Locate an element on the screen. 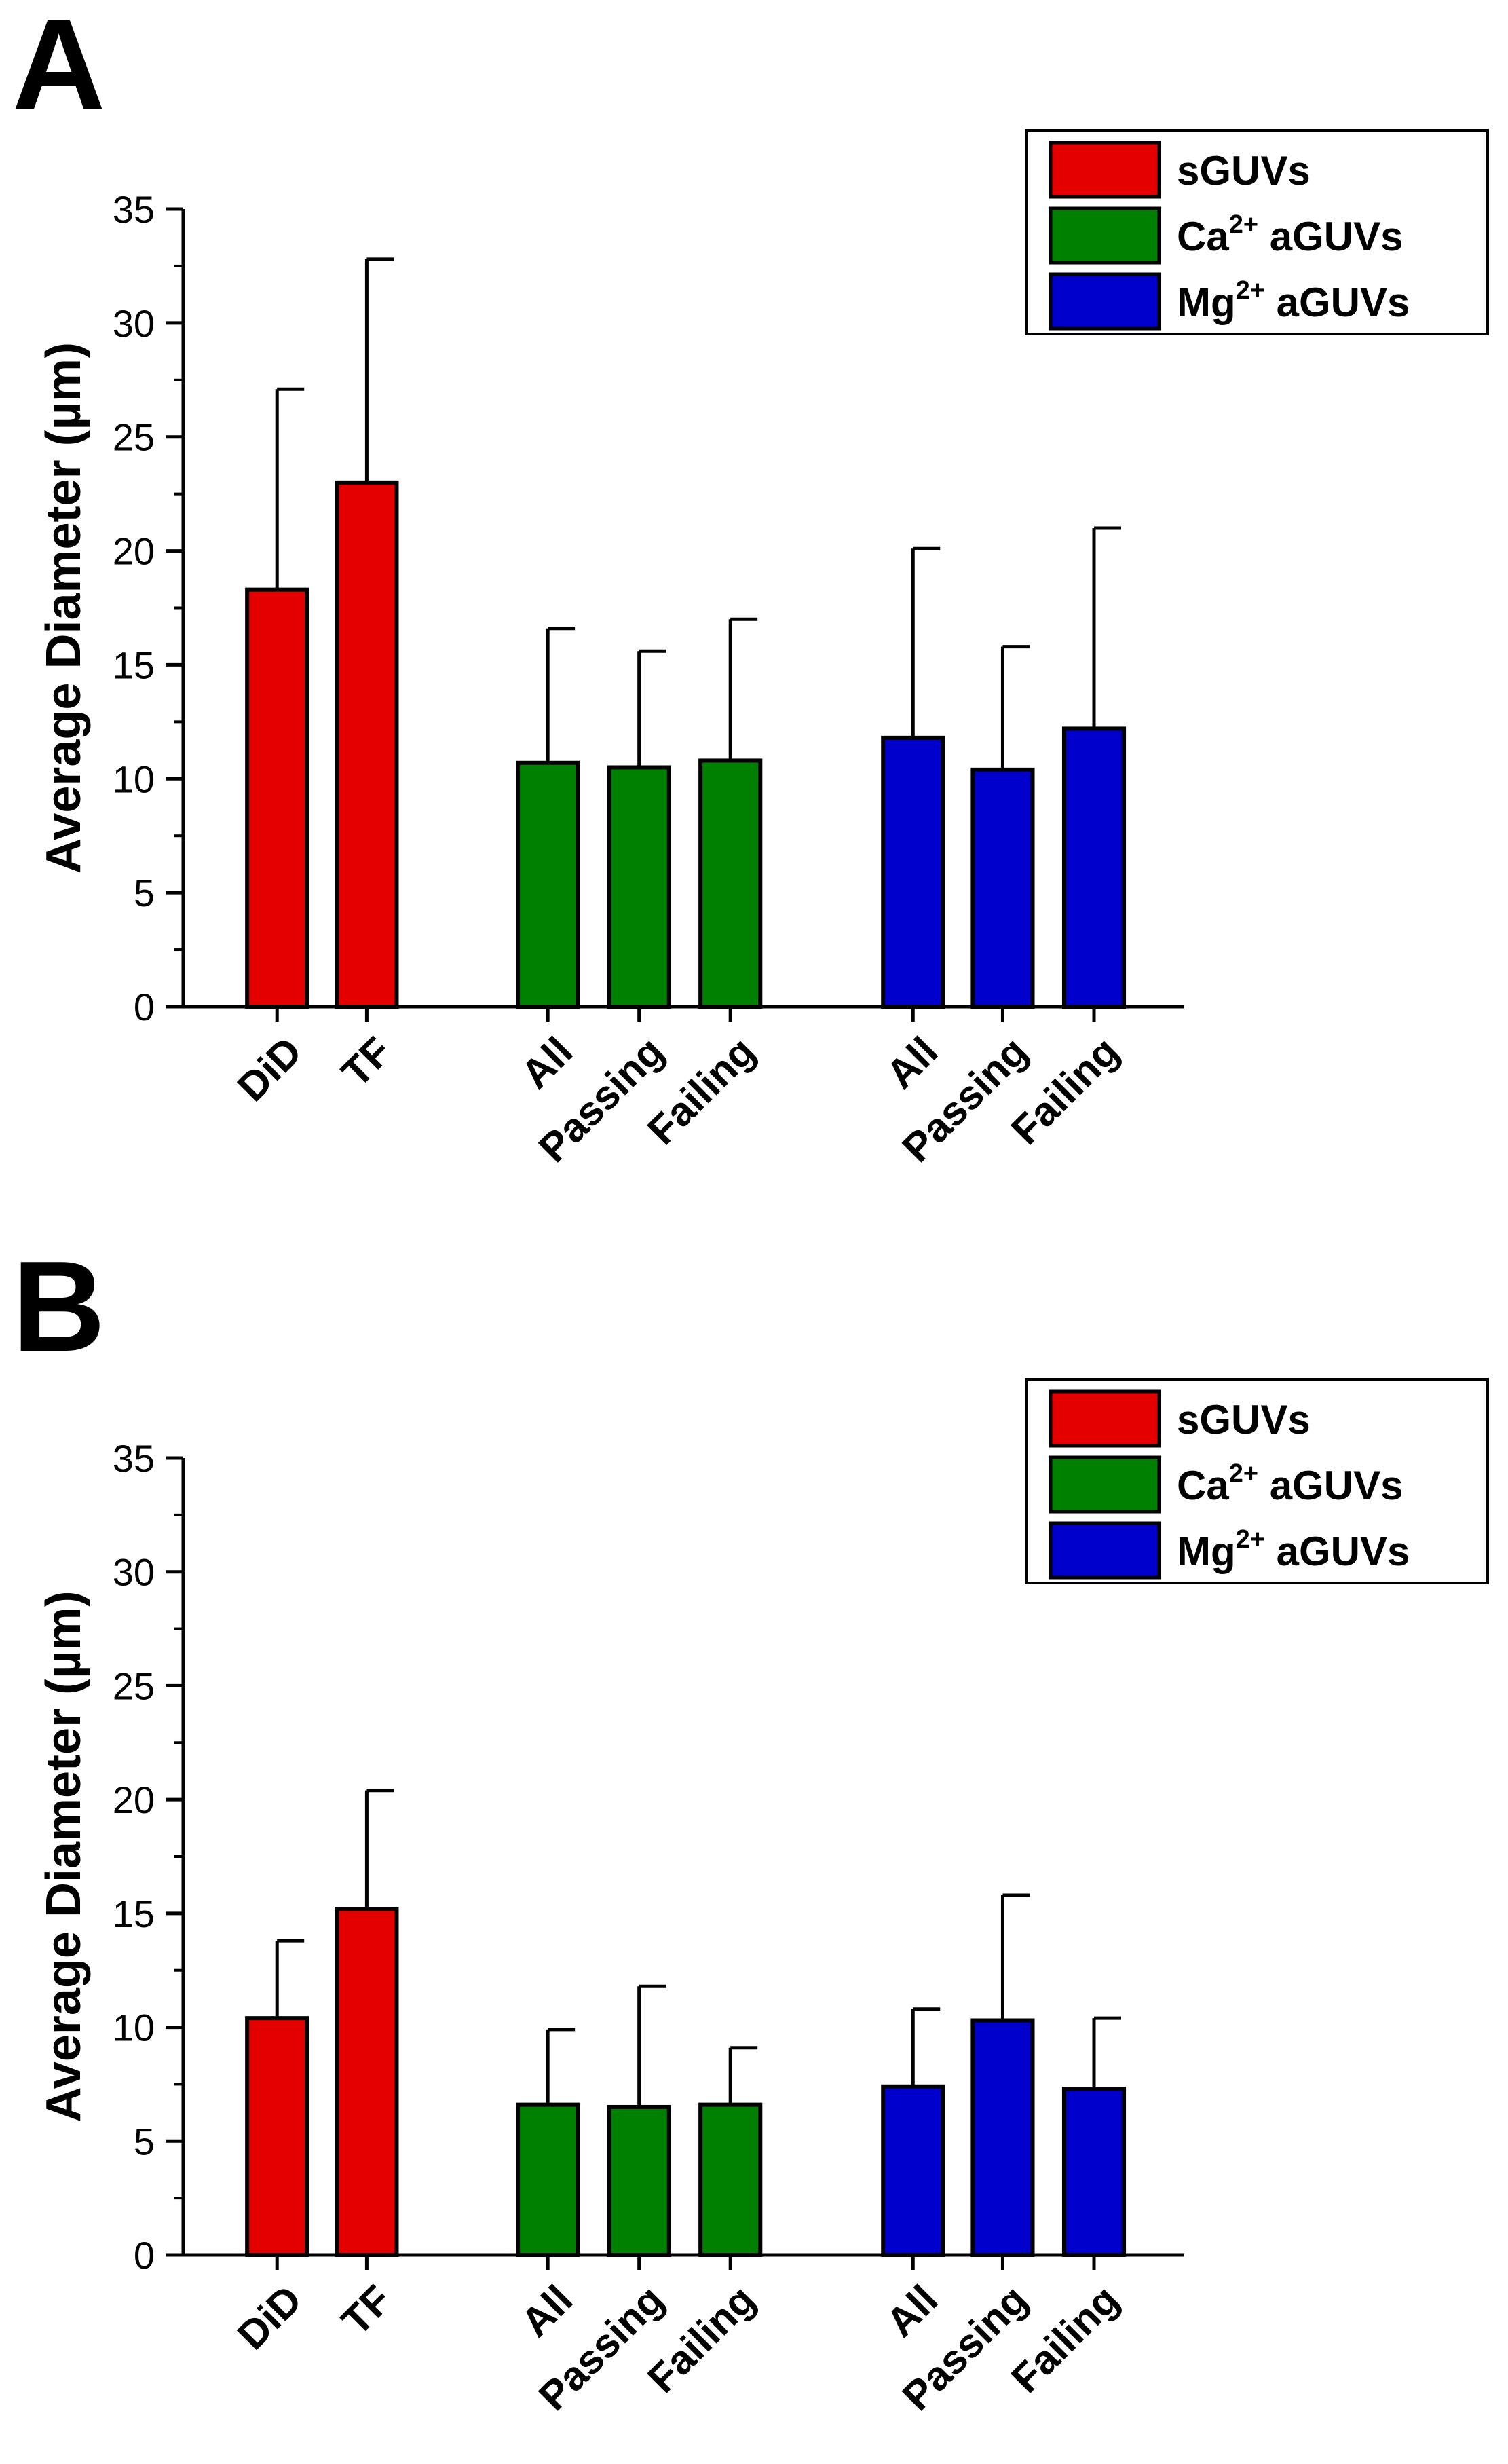 Image resolution: width=1508 pixels, height=2464 pixels. panel-letter: B is located at coordinates (58, 1307).